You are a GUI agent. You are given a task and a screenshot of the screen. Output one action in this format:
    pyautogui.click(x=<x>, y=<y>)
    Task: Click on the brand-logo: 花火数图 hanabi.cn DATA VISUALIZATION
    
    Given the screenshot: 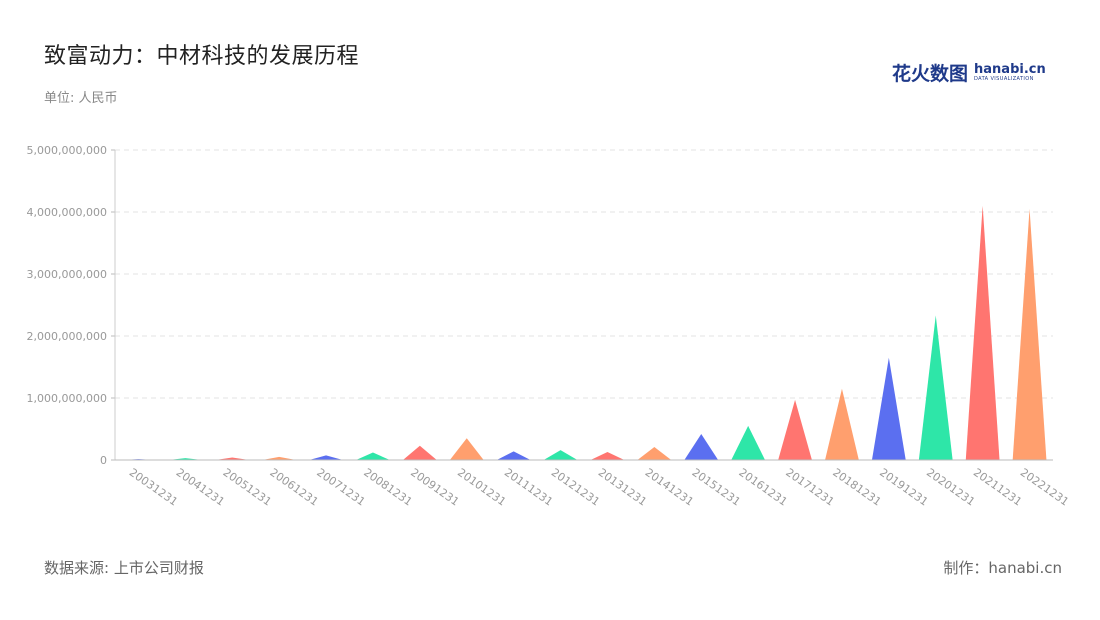 What is the action you would take?
    pyautogui.click(x=969, y=72)
    